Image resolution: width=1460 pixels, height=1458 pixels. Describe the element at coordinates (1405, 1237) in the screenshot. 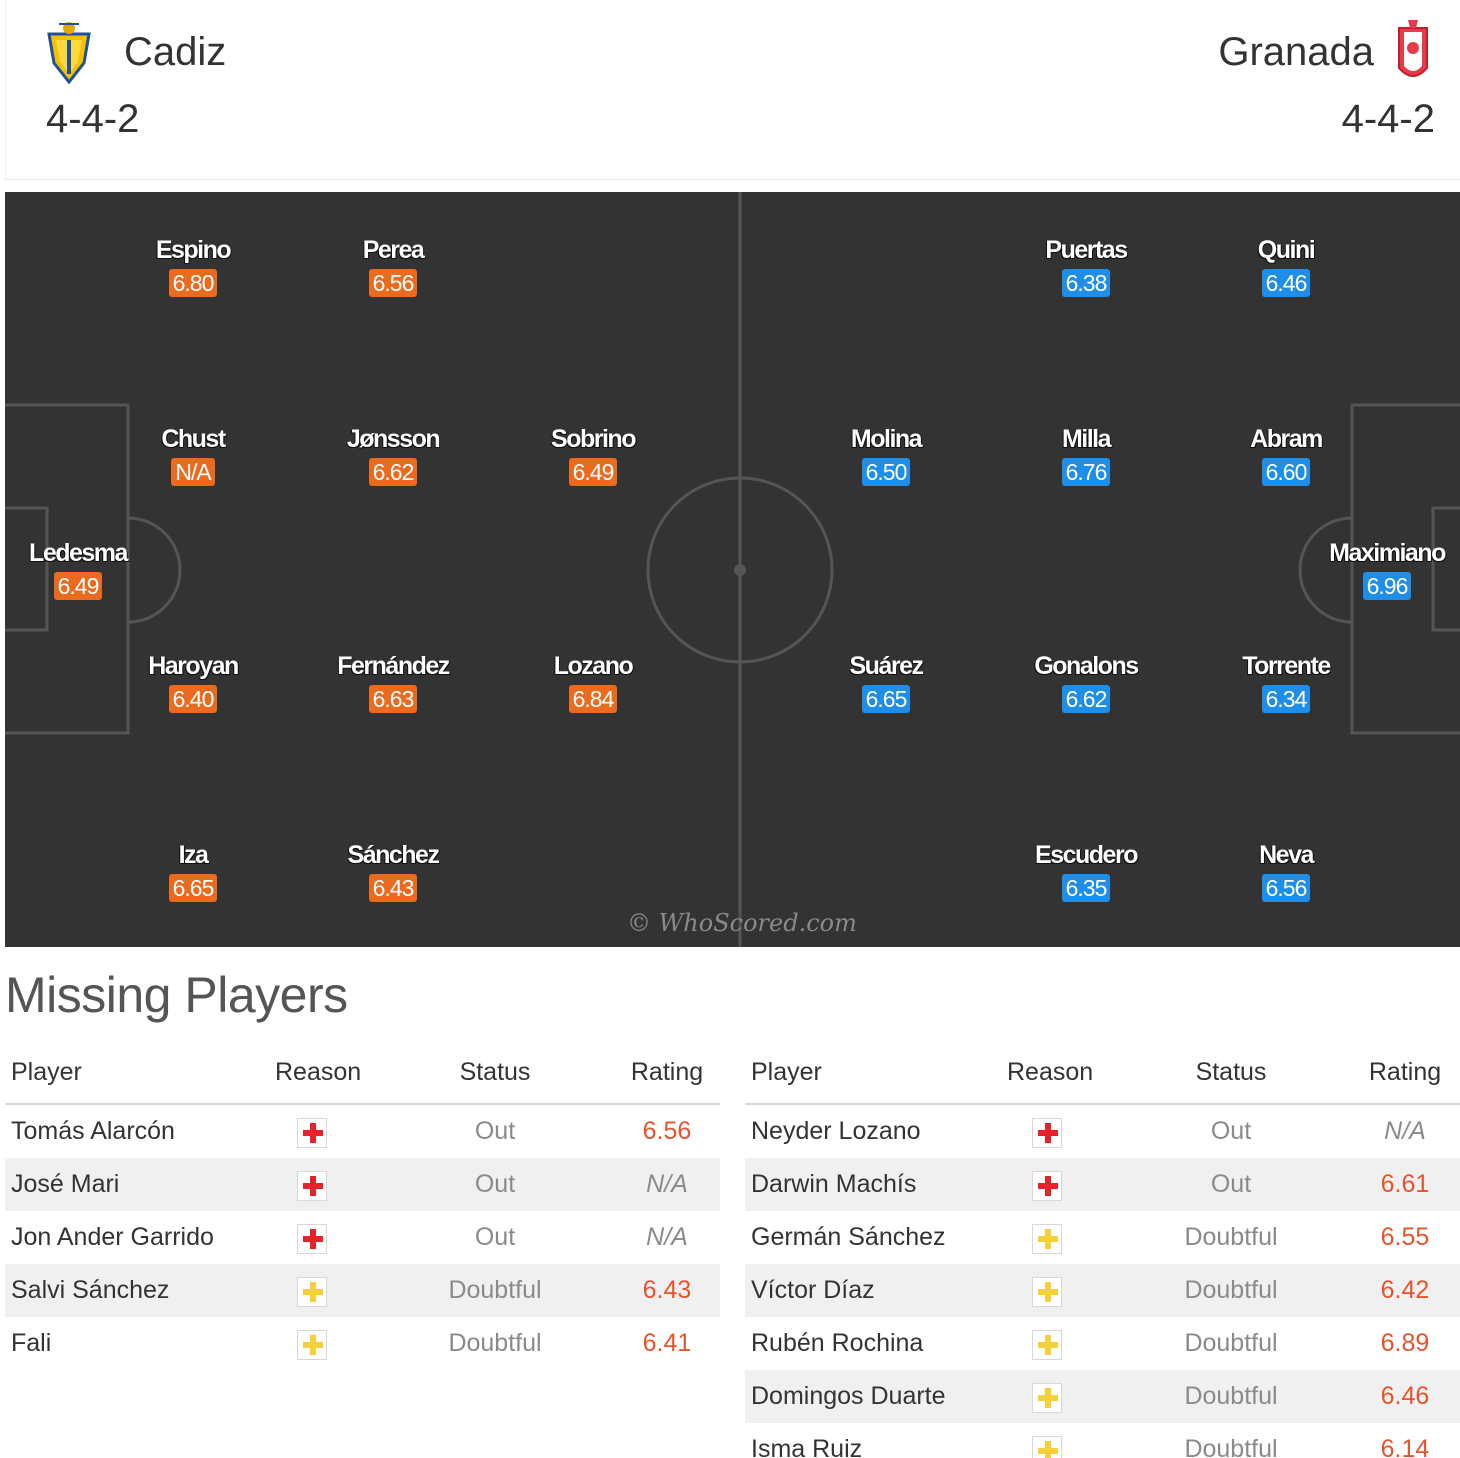

I see `rating-value: 6.55` at that location.